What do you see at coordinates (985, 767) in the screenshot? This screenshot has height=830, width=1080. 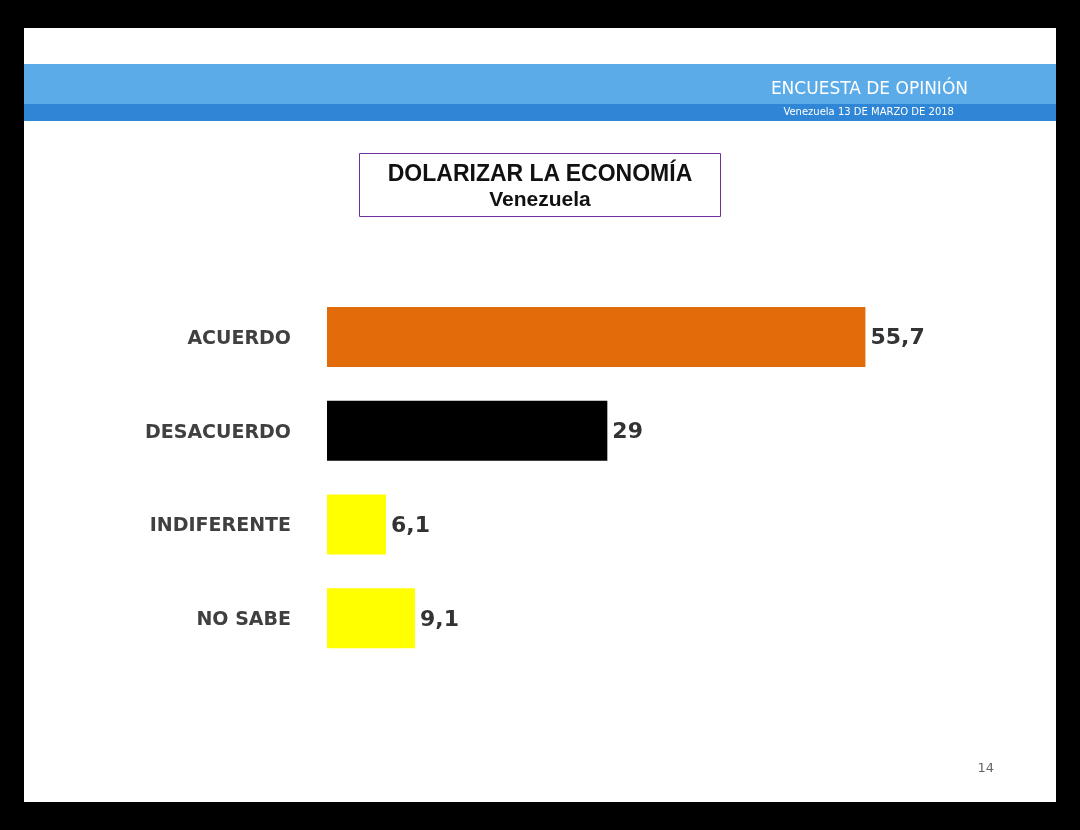 I see `text: 14` at bounding box center [985, 767].